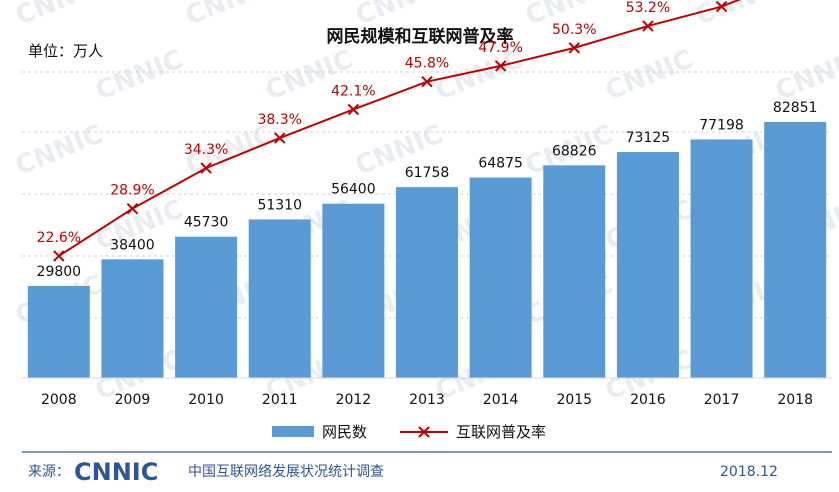 This screenshot has width=839, height=492. What do you see at coordinates (49, 472) in the screenshot?
I see `source-label: 来源：` at bounding box center [49, 472].